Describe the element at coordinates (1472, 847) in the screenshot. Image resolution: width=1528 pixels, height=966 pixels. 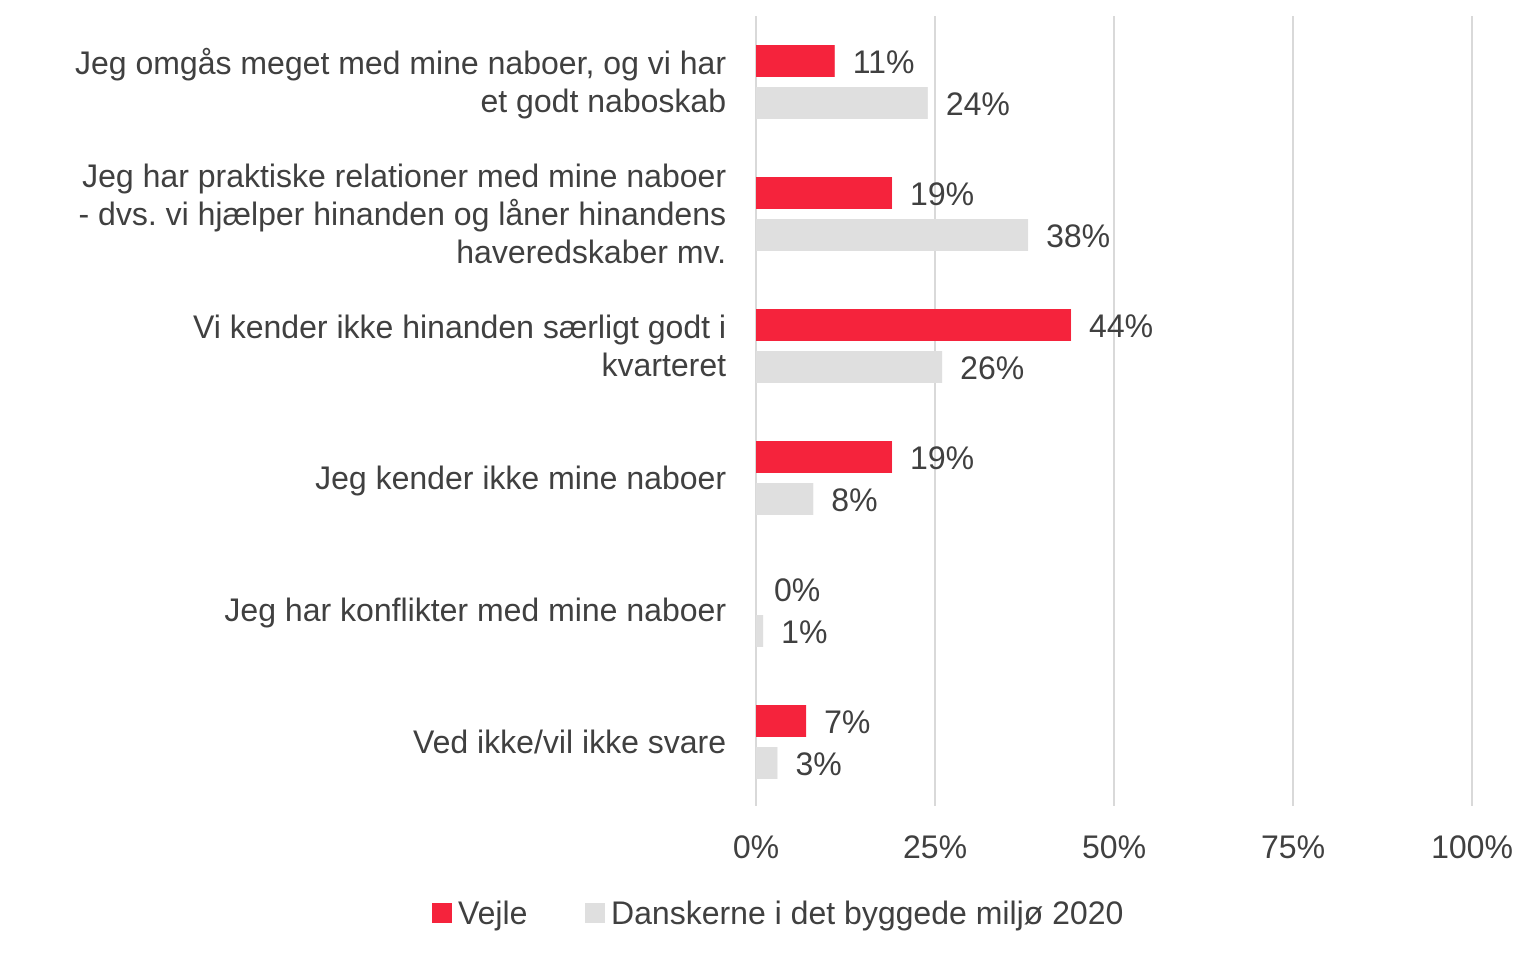
I see `x-tick-label: 100%` at that location.